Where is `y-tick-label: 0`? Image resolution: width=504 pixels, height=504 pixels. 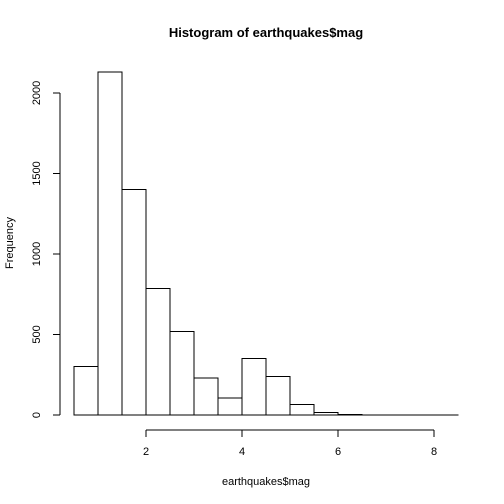 y-tick-label: 0 is located at coordinates (37, 415).